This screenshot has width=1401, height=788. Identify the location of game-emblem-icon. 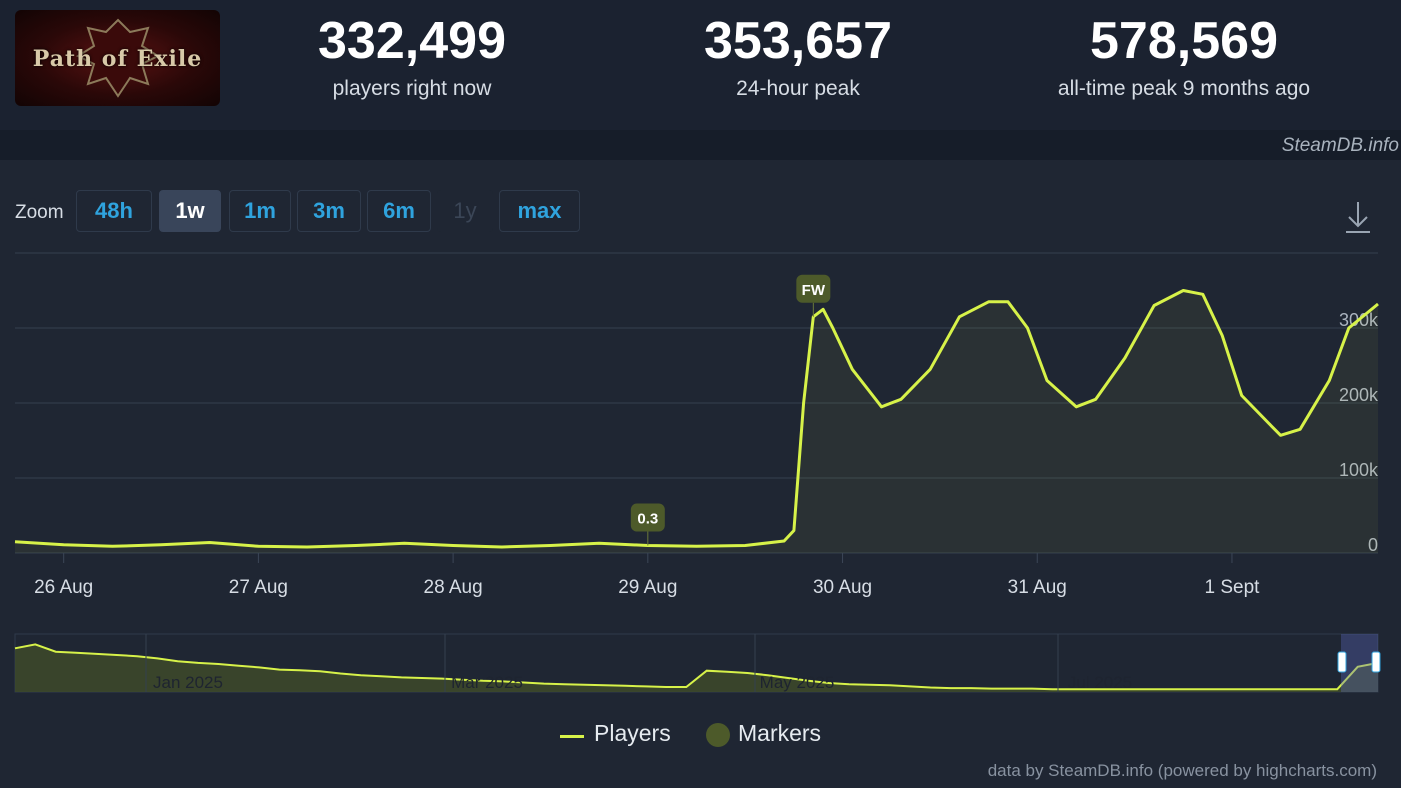
(118, 58).